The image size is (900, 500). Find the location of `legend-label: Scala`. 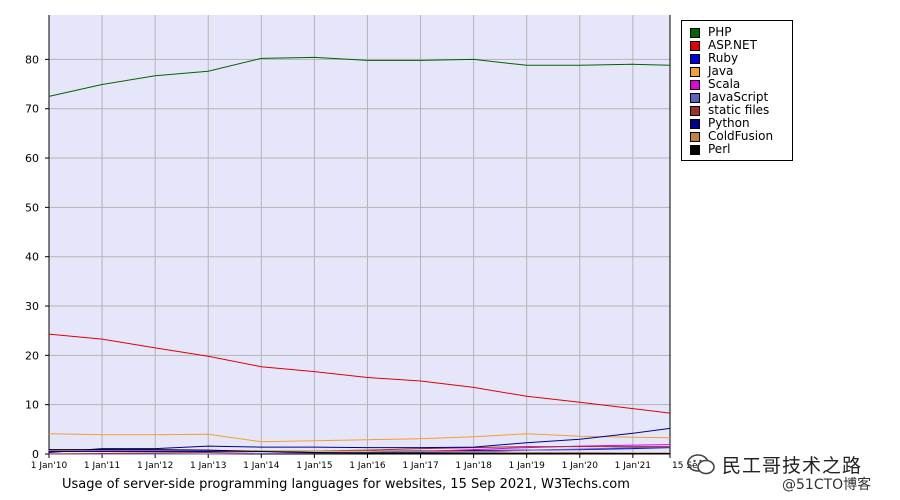

legend-label: Scala is located at coordinates (724, 84).